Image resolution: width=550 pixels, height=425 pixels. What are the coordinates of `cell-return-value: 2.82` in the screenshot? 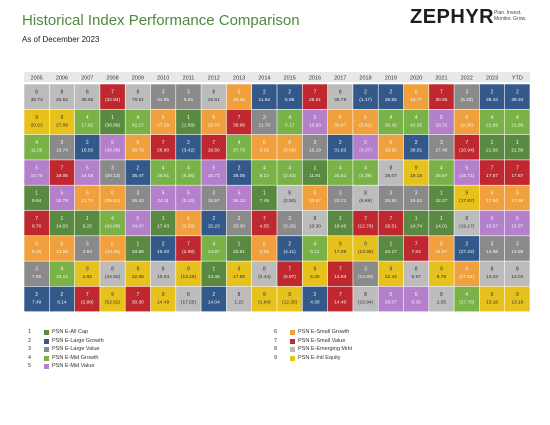 It's located at (88, 277).